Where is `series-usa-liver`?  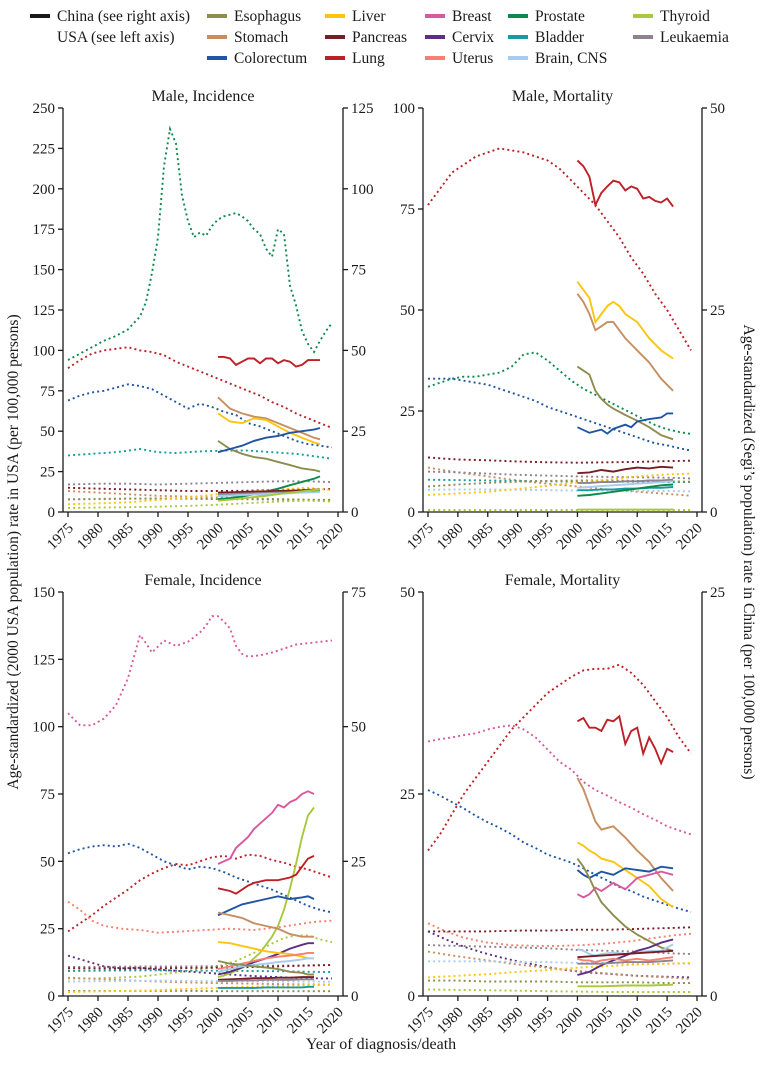
series-usa-liver is located at coordinates (559, 970).